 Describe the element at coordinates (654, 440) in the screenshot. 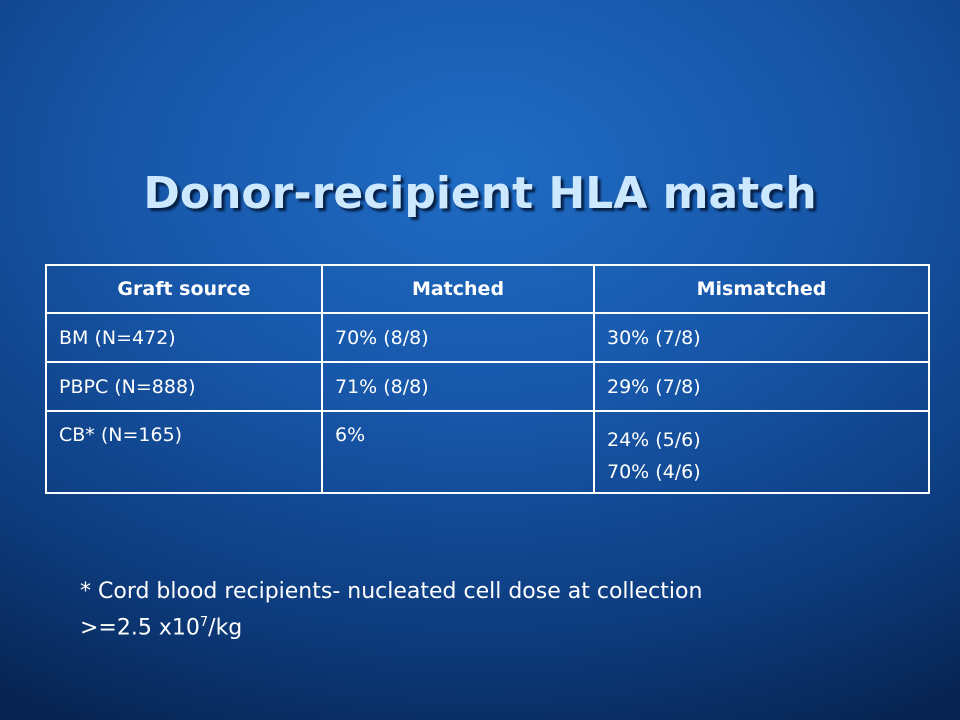

I see `cell-line: 24% (5/6)` at that location.